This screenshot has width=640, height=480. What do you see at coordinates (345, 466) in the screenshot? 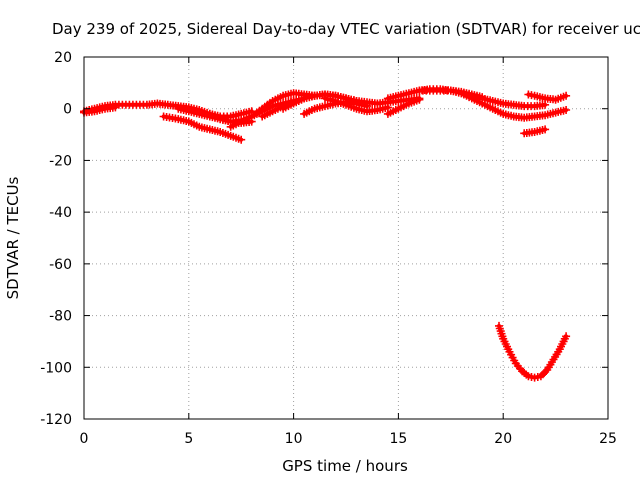
I see `x-axis-title: GPS time / hours` at bounding box center [345, 466].